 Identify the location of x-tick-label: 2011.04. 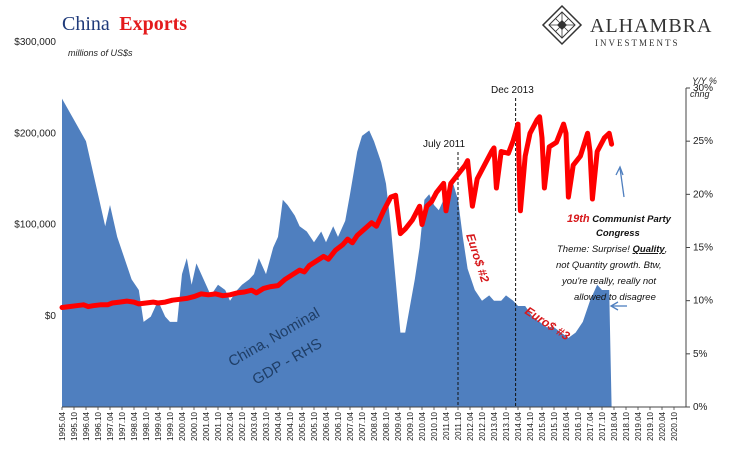
(446, 425).